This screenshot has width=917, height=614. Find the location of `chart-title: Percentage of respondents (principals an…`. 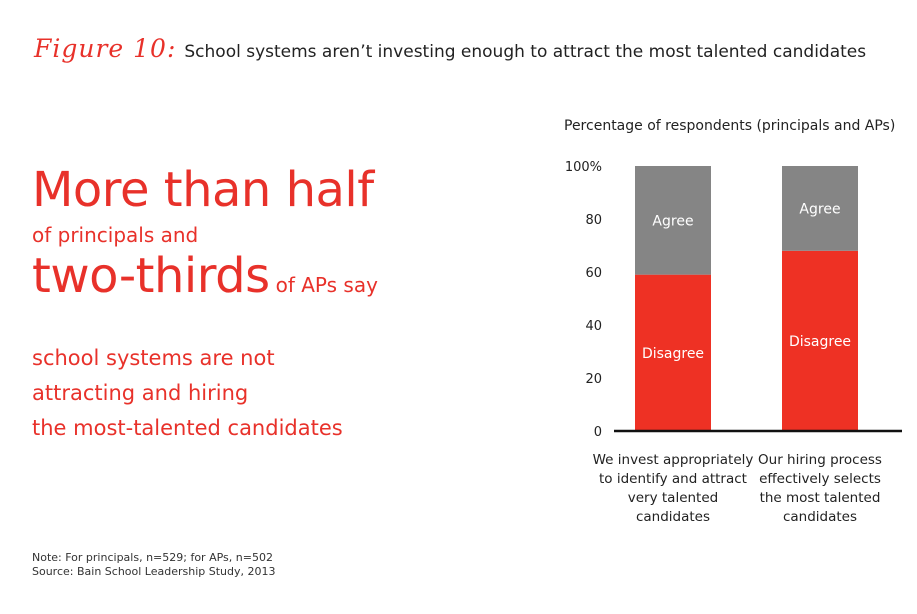

chart-title: Percentage of respondents (principals an… is located at coordinates (730, 126).